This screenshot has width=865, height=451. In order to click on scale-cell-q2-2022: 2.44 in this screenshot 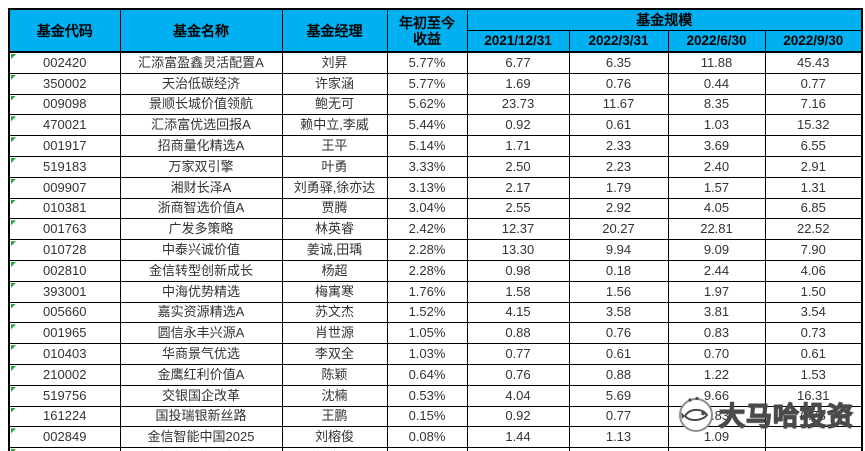, I will do `click(716, 270)`.